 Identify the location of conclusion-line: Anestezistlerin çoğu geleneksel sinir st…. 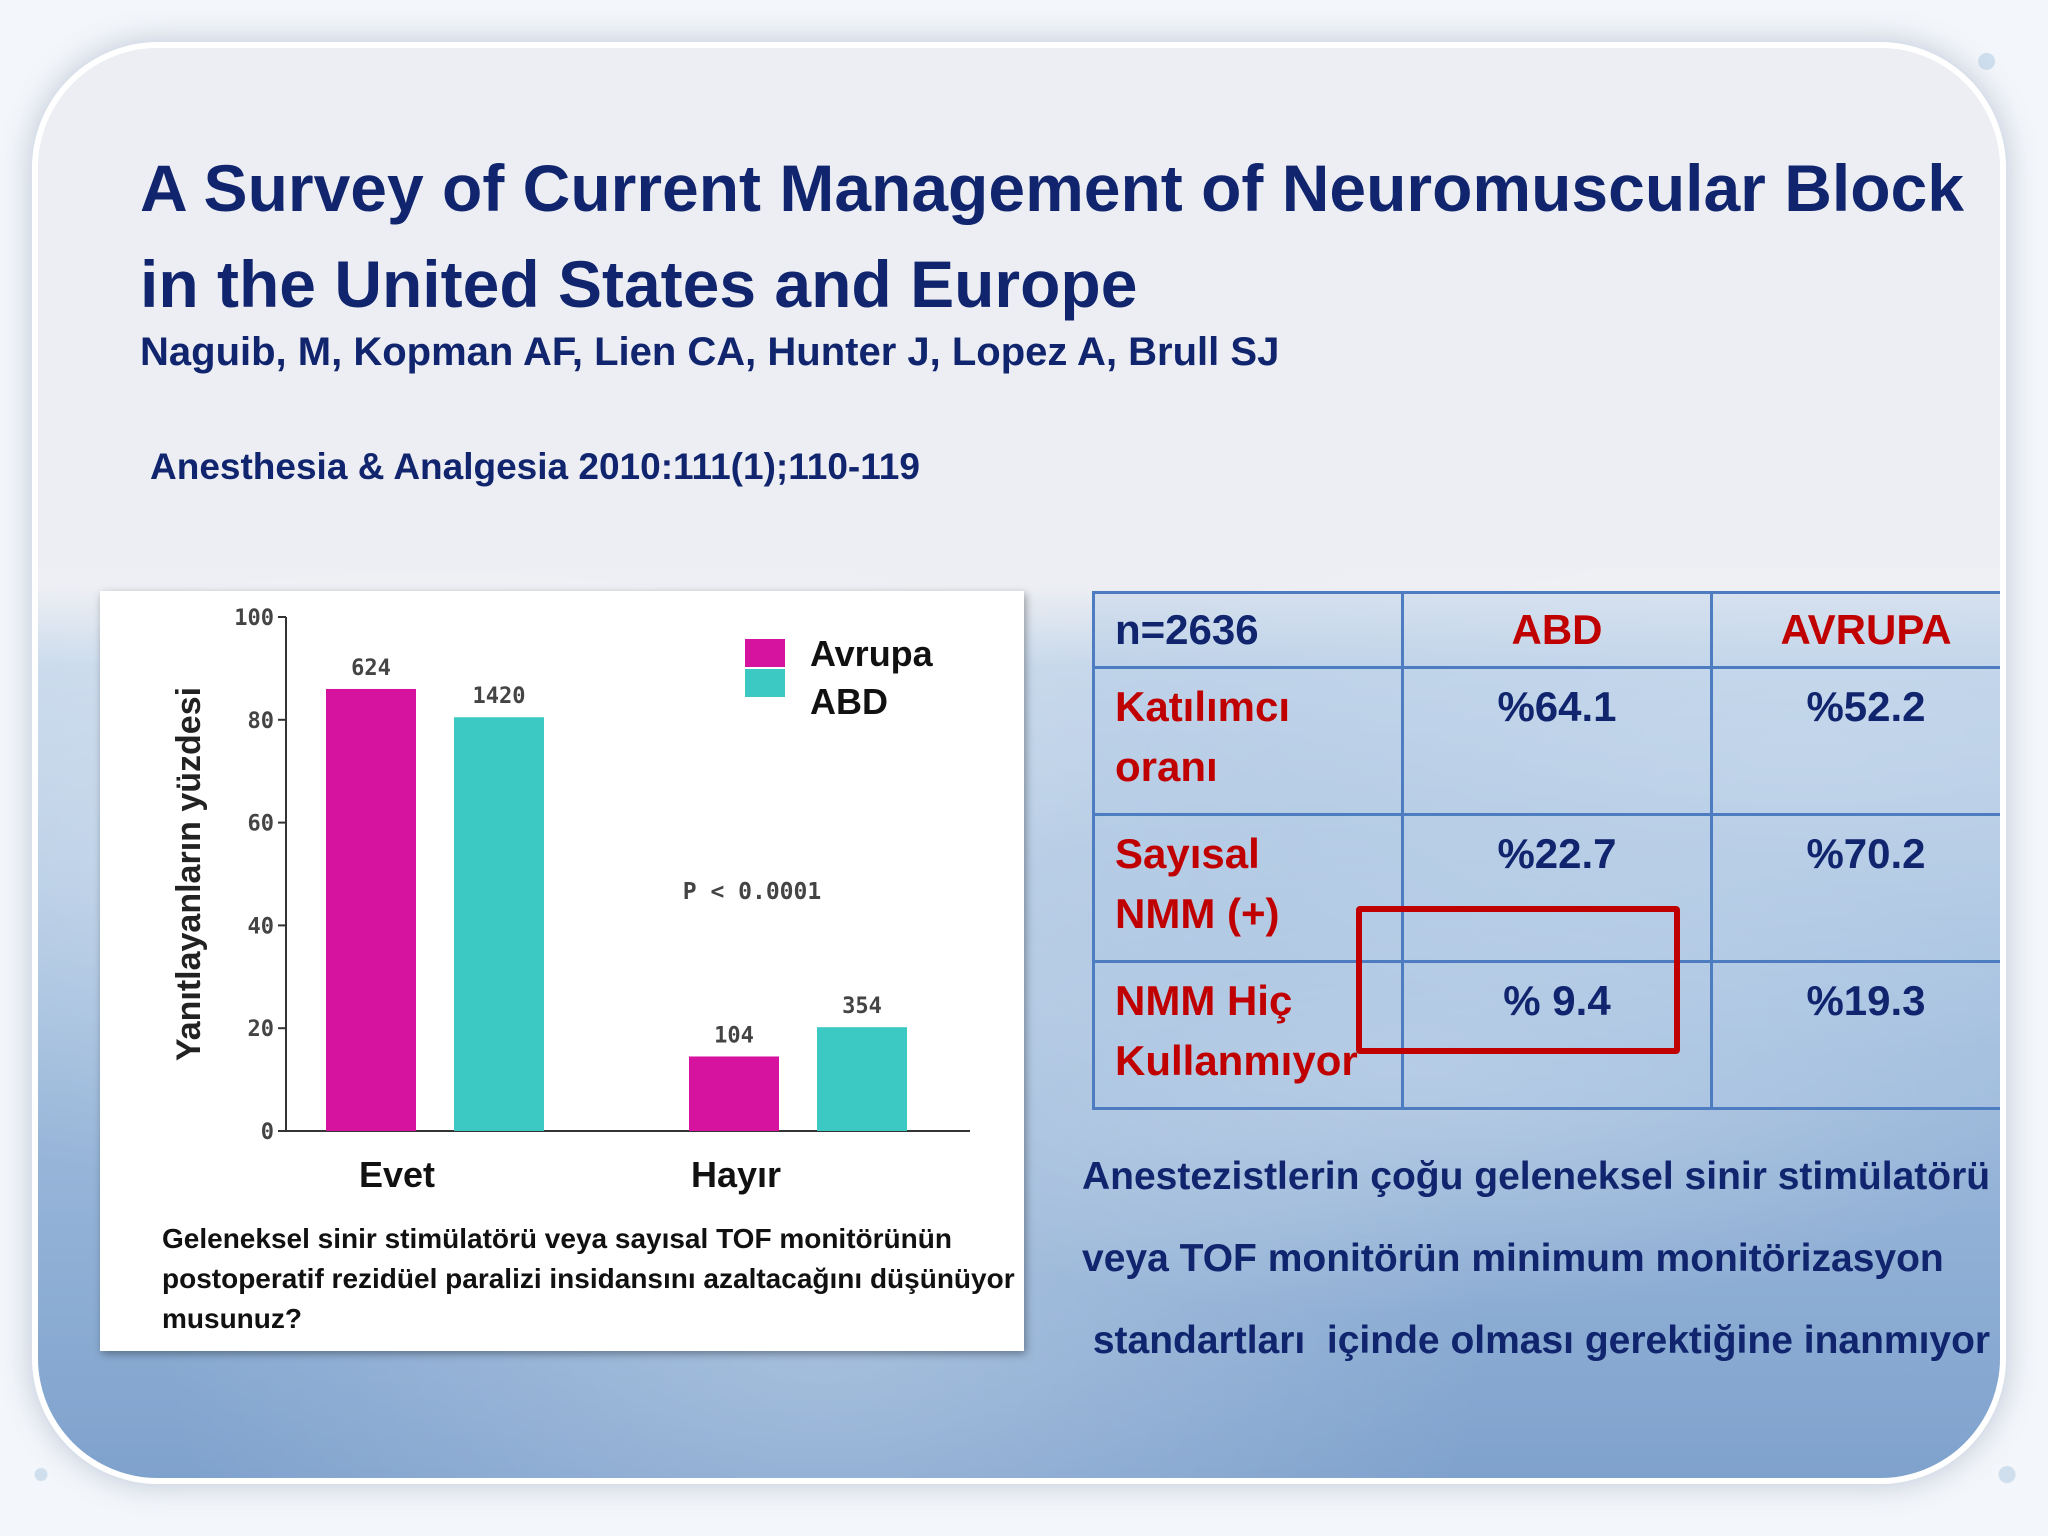
(1536, 1176).